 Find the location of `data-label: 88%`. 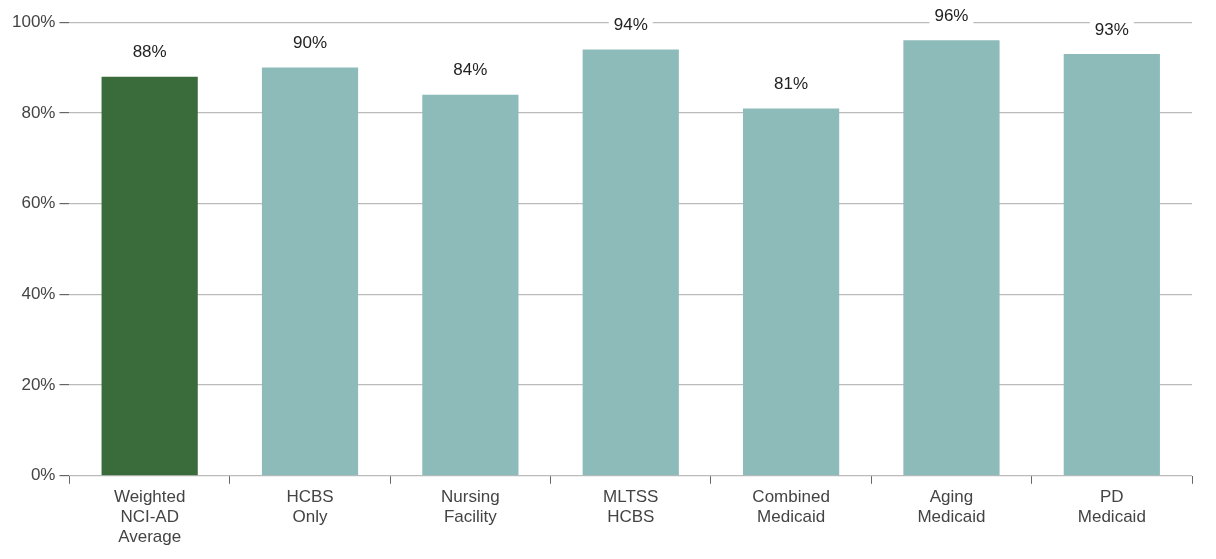

data-label: 88% is located at coordinates (149, 52).